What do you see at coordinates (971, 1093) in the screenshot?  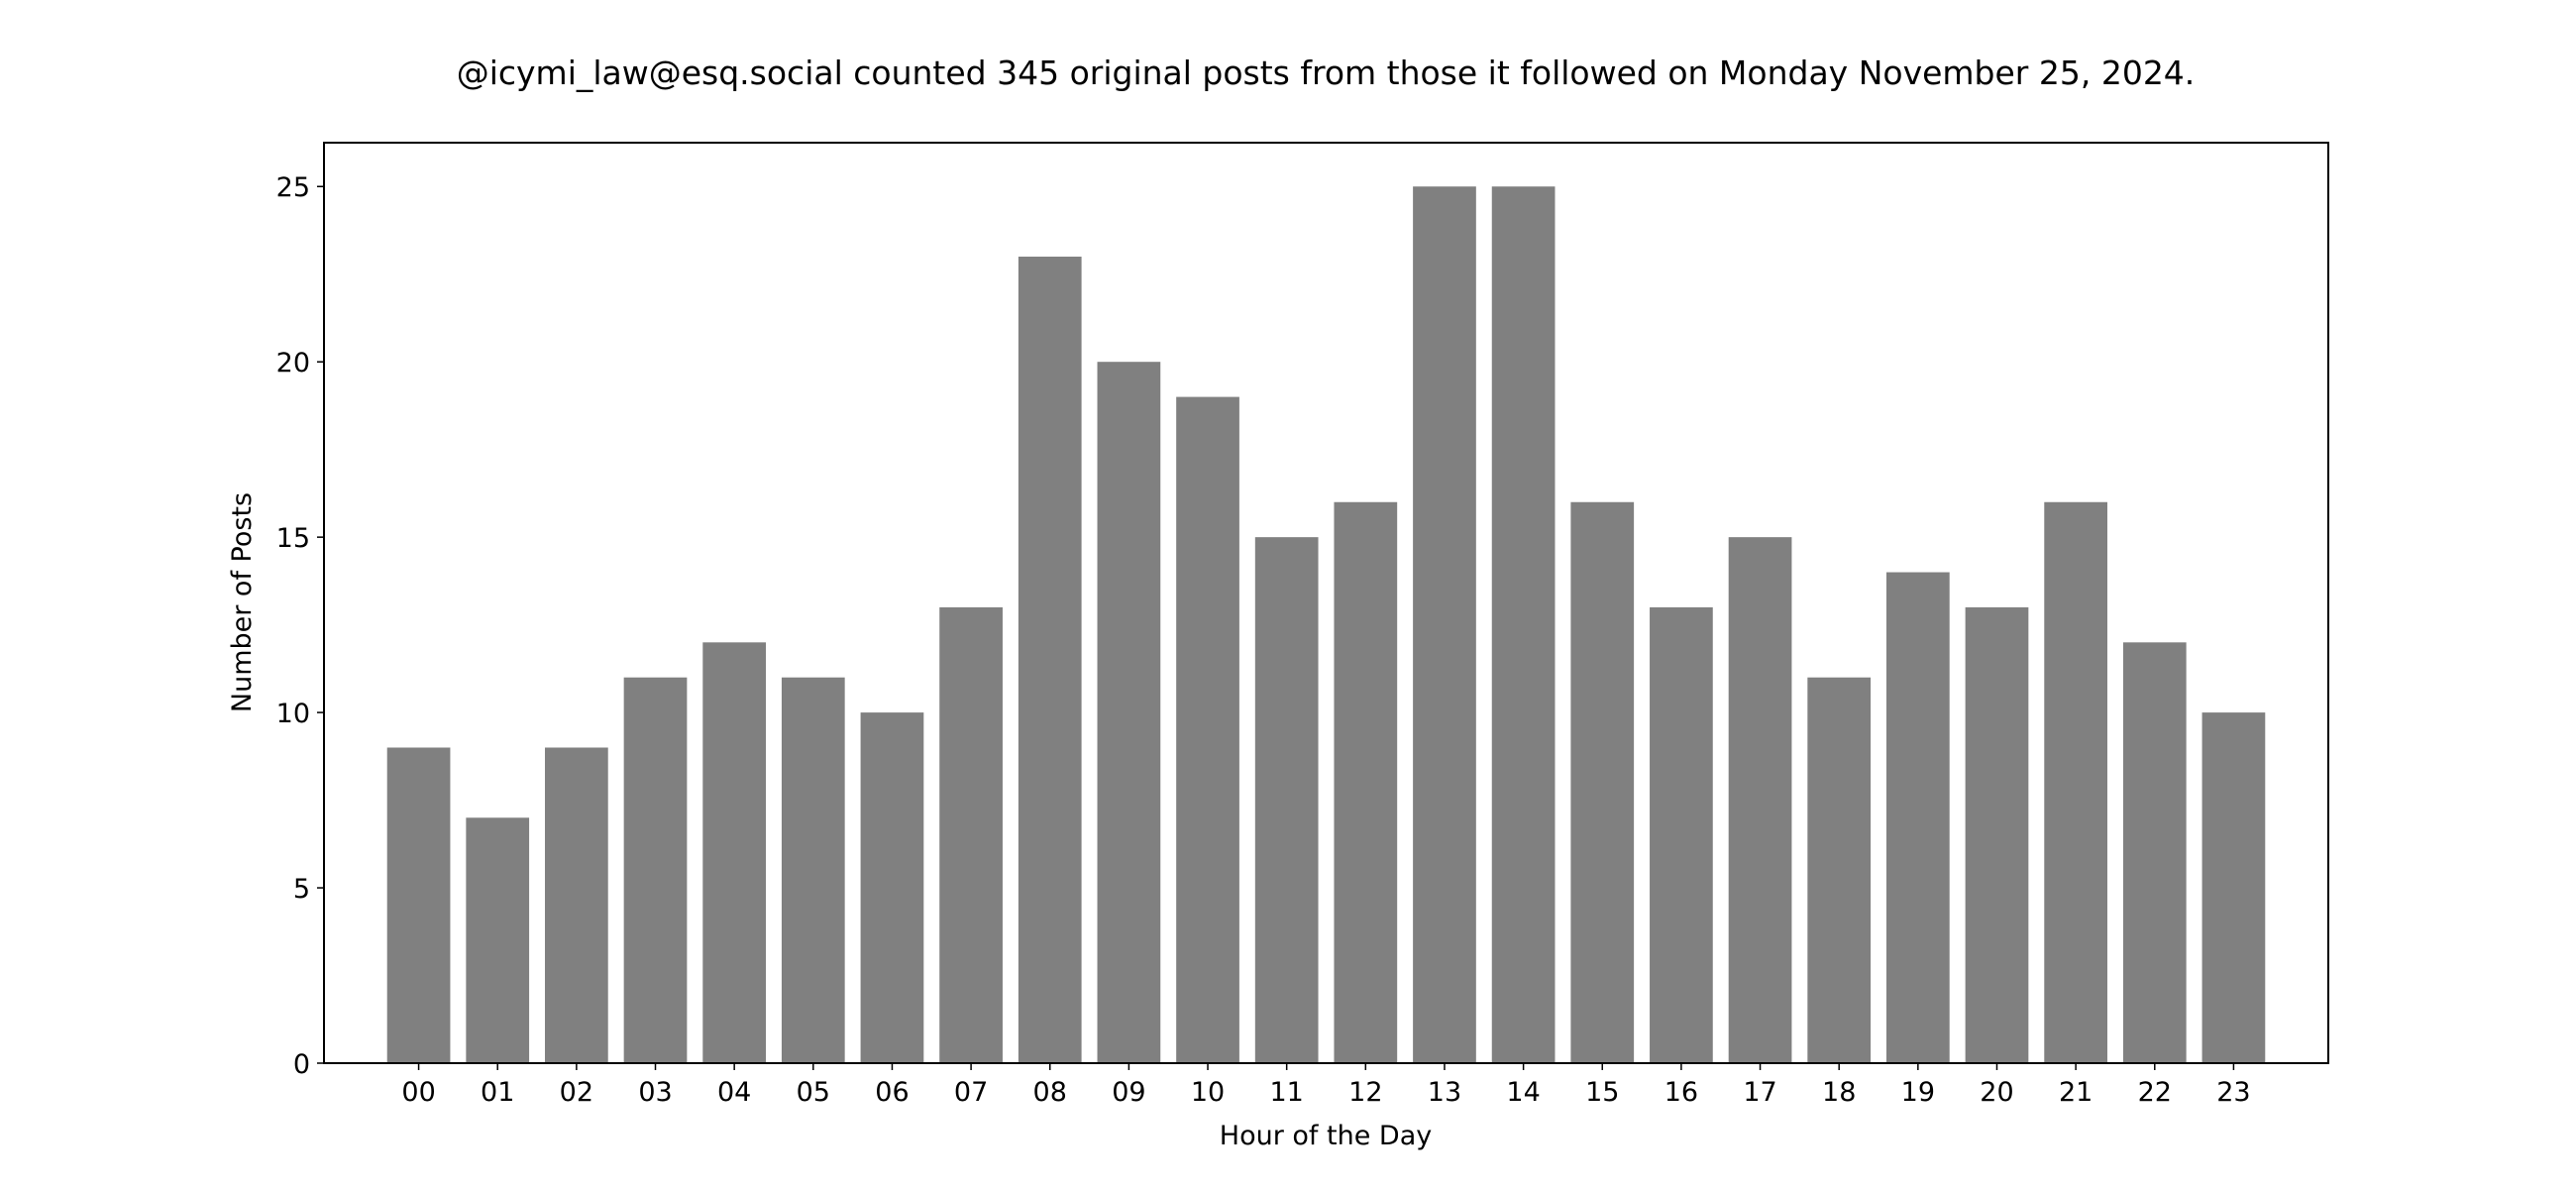 I see `x-tick-label: 07` at bounding box center [971, 1093].